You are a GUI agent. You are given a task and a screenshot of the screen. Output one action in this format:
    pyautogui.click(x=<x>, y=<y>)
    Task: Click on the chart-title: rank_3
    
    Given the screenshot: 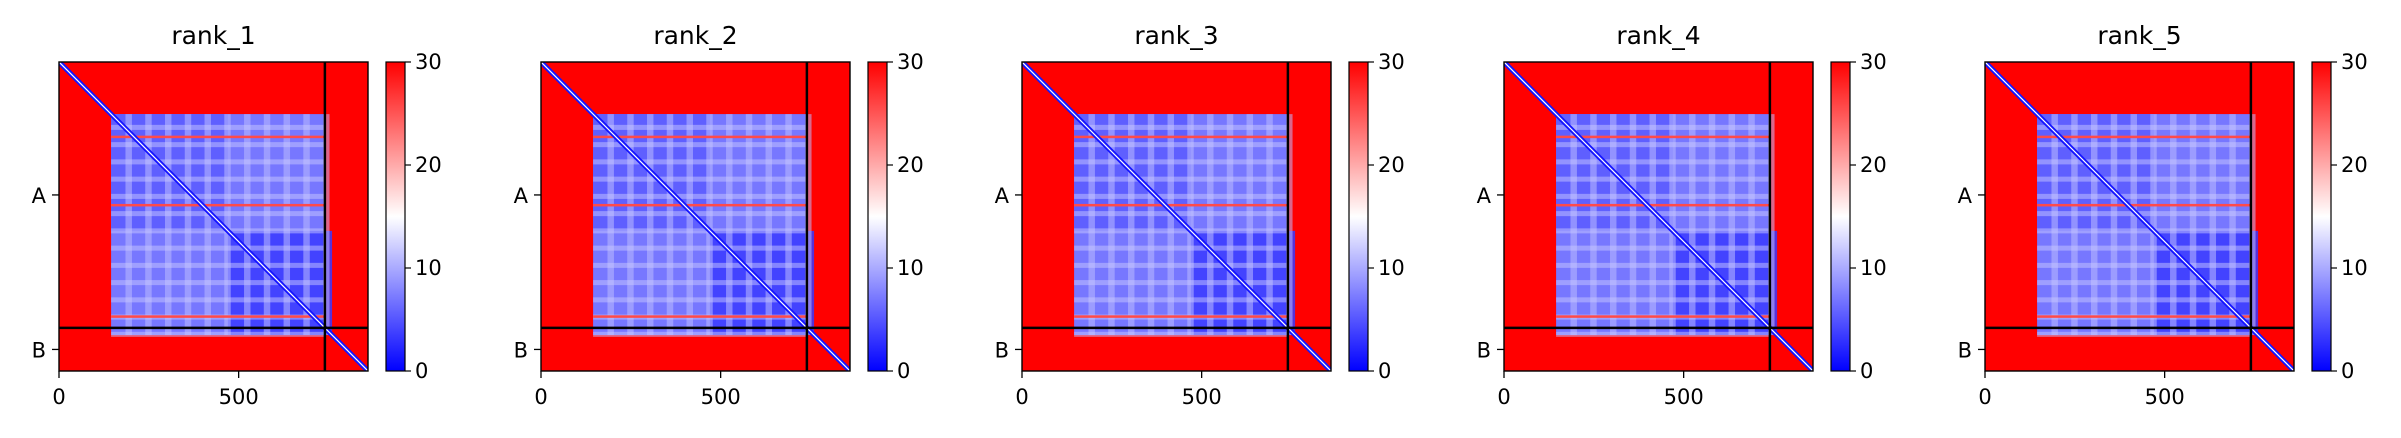 What is the action you would take?
    pyautogui.click(x=1176, y=35)
    